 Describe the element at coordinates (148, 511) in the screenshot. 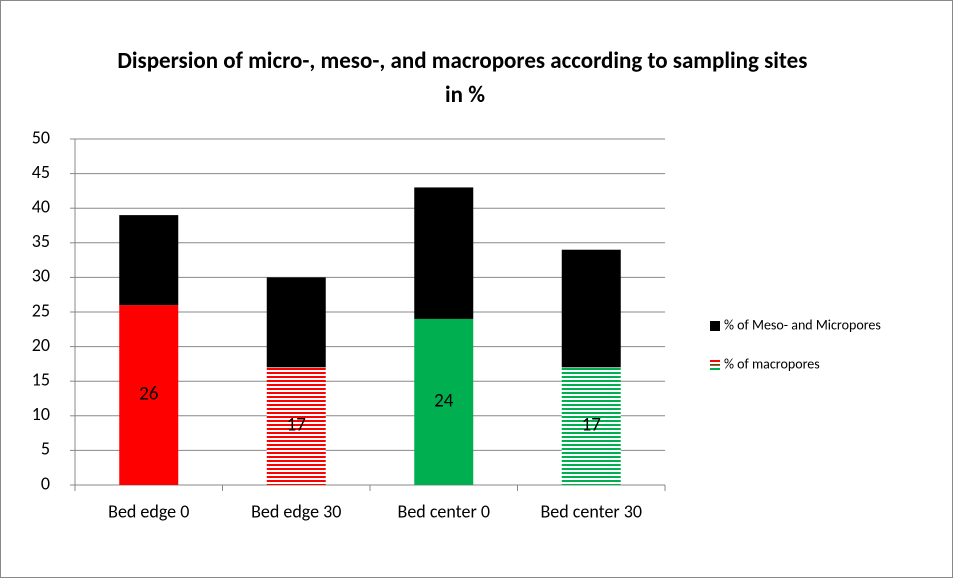

I see `x-tick-label: Bed edge 0` at that location.